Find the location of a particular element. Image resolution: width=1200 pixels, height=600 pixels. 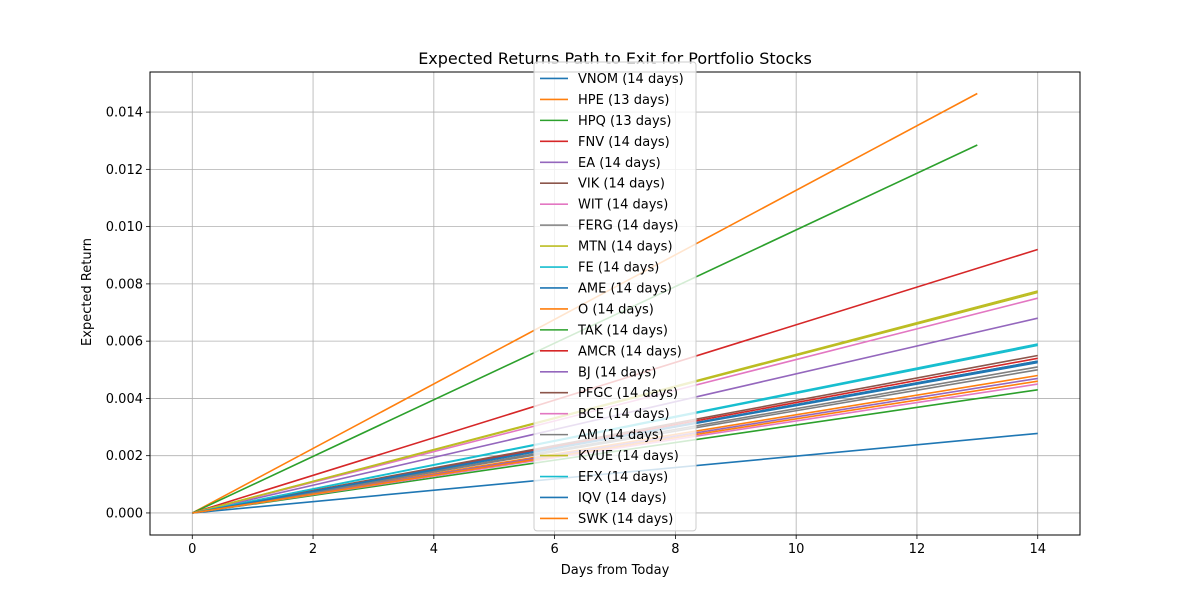

legend-entry-label: SWK (14 days) is located at coordinates (625, 519).